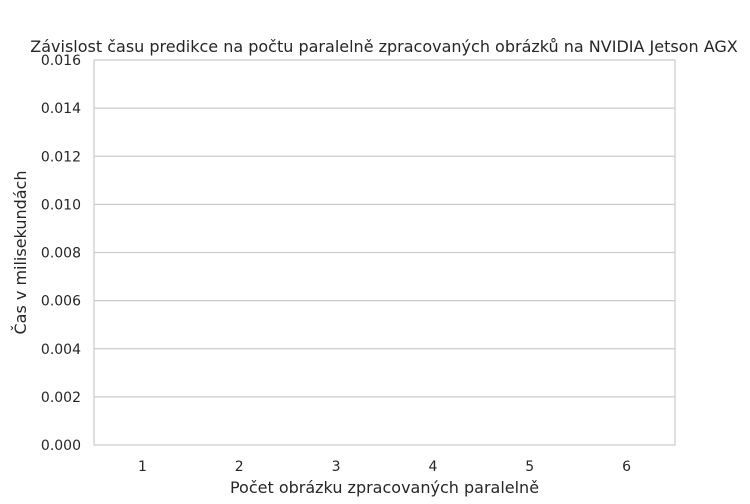 The height and width of the screenshot is (504, 750). What do you see at coordinates (529, 467) in the screenshot?
I see `x-tick-label: 5` at bounding box center [529, 467].